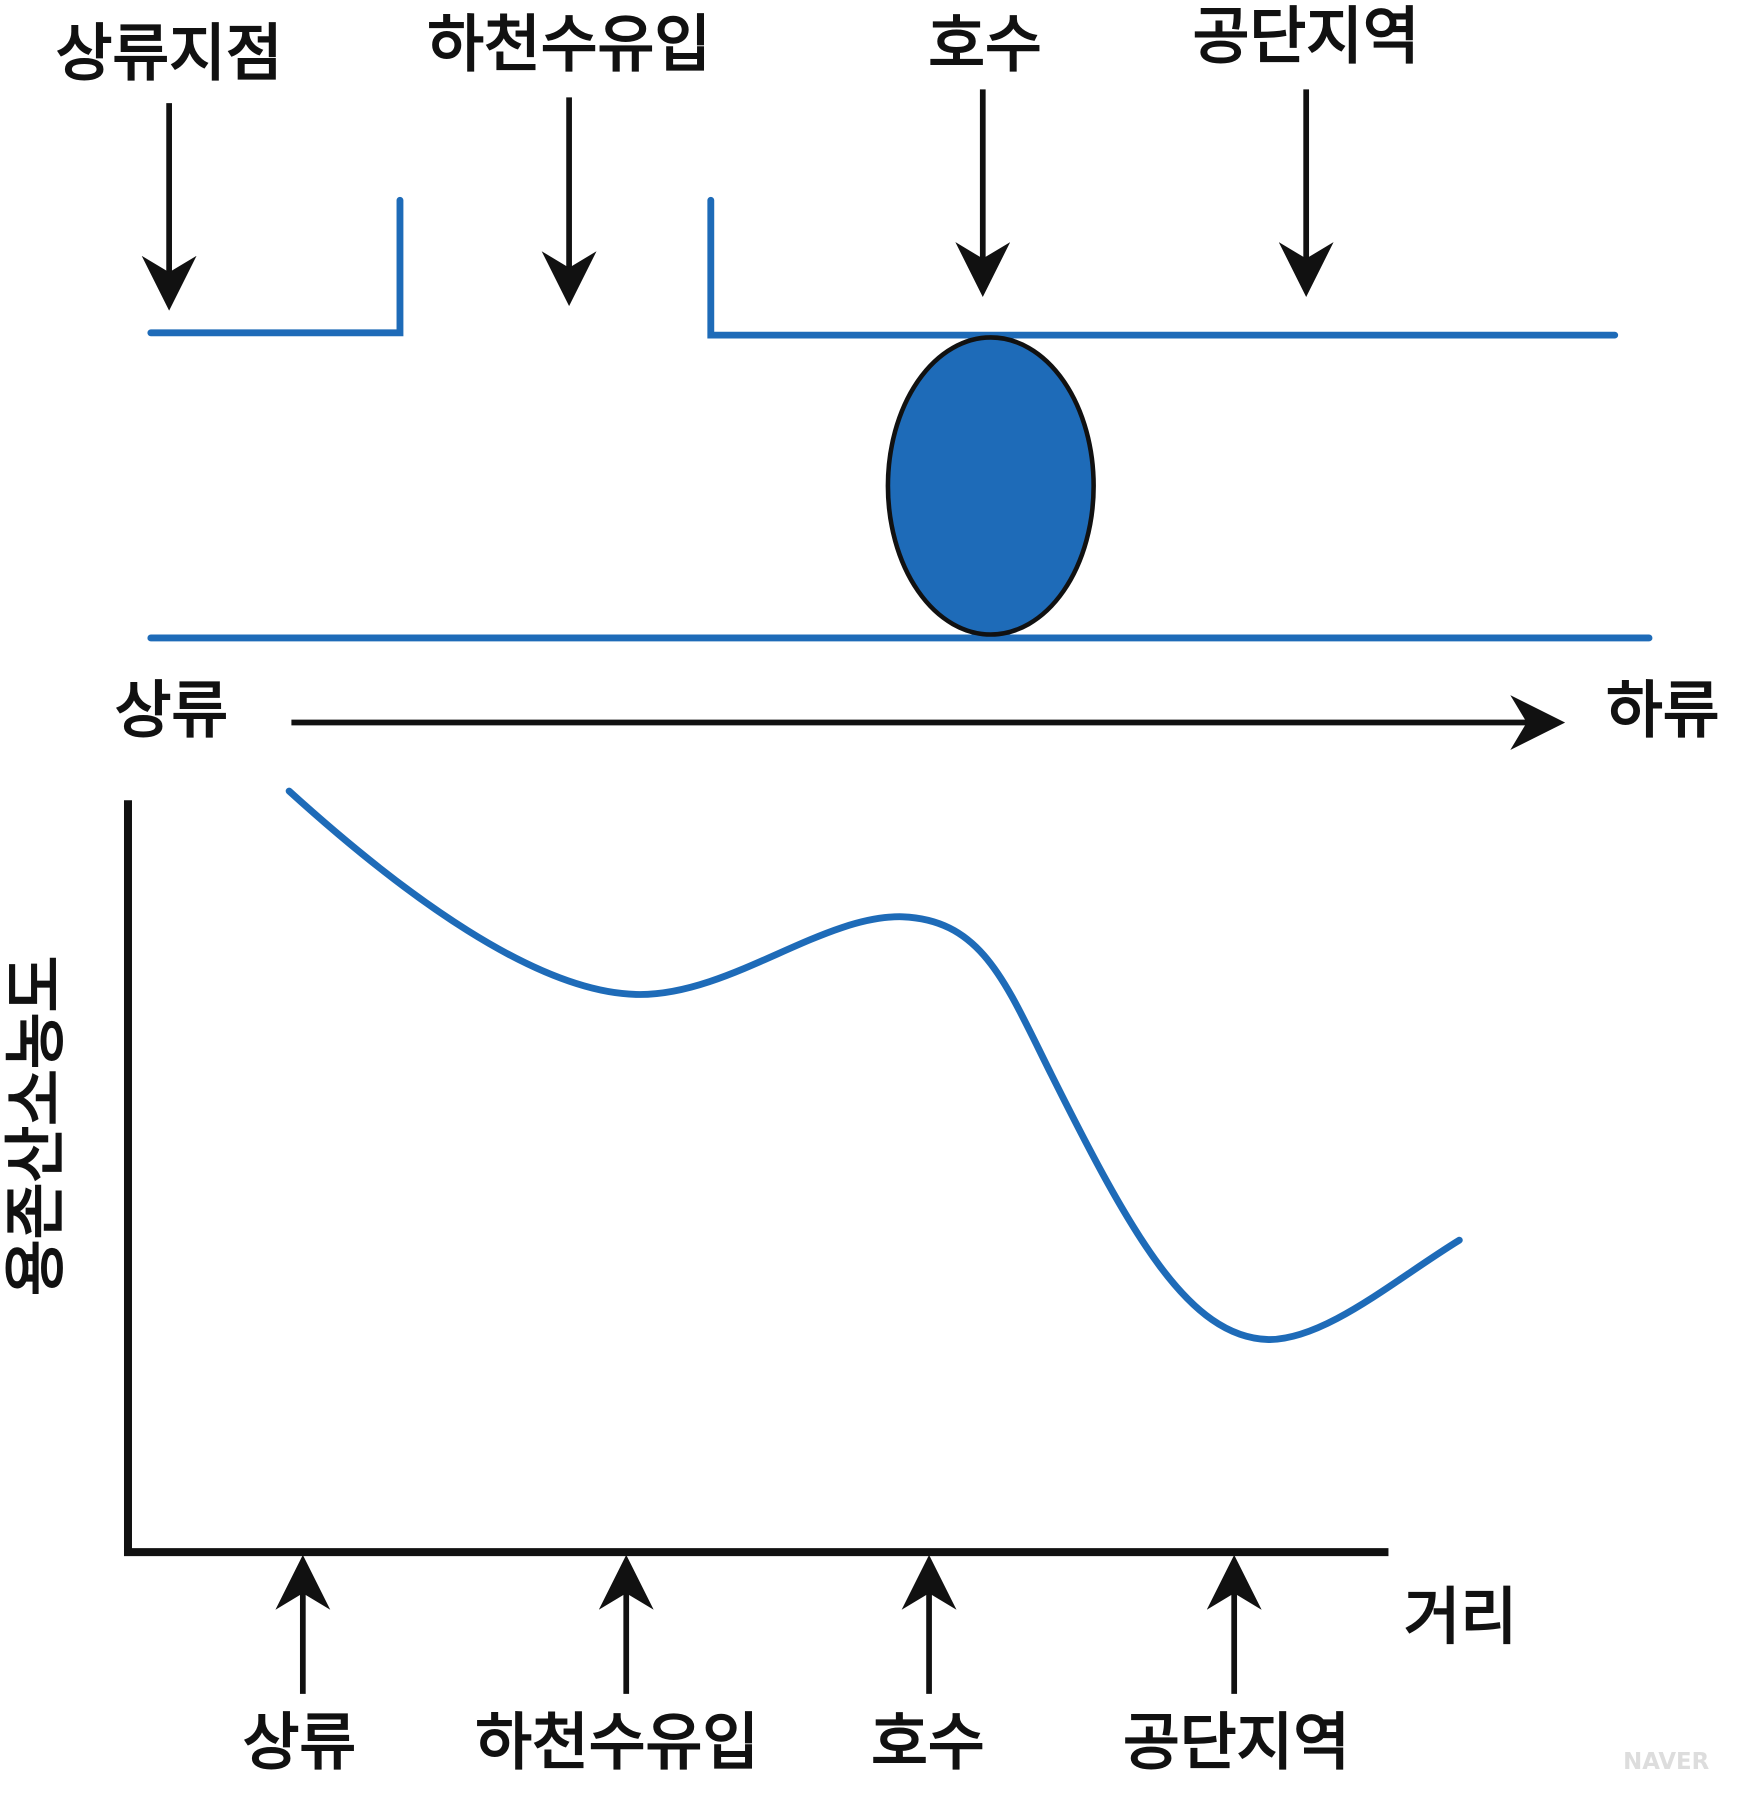 The height and width of the screenshot is (1797, 1737). I want to click on watermark: NAVER, so click(1666, 1762).